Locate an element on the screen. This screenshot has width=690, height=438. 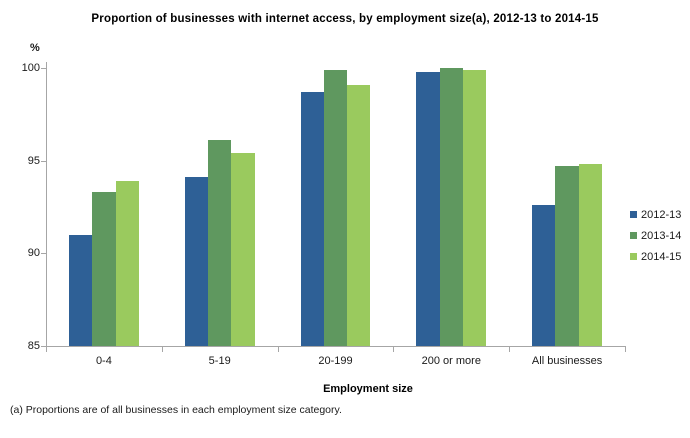
legend: 2012-13 2013-14 2014-15 is located at coordinates (655, 235).